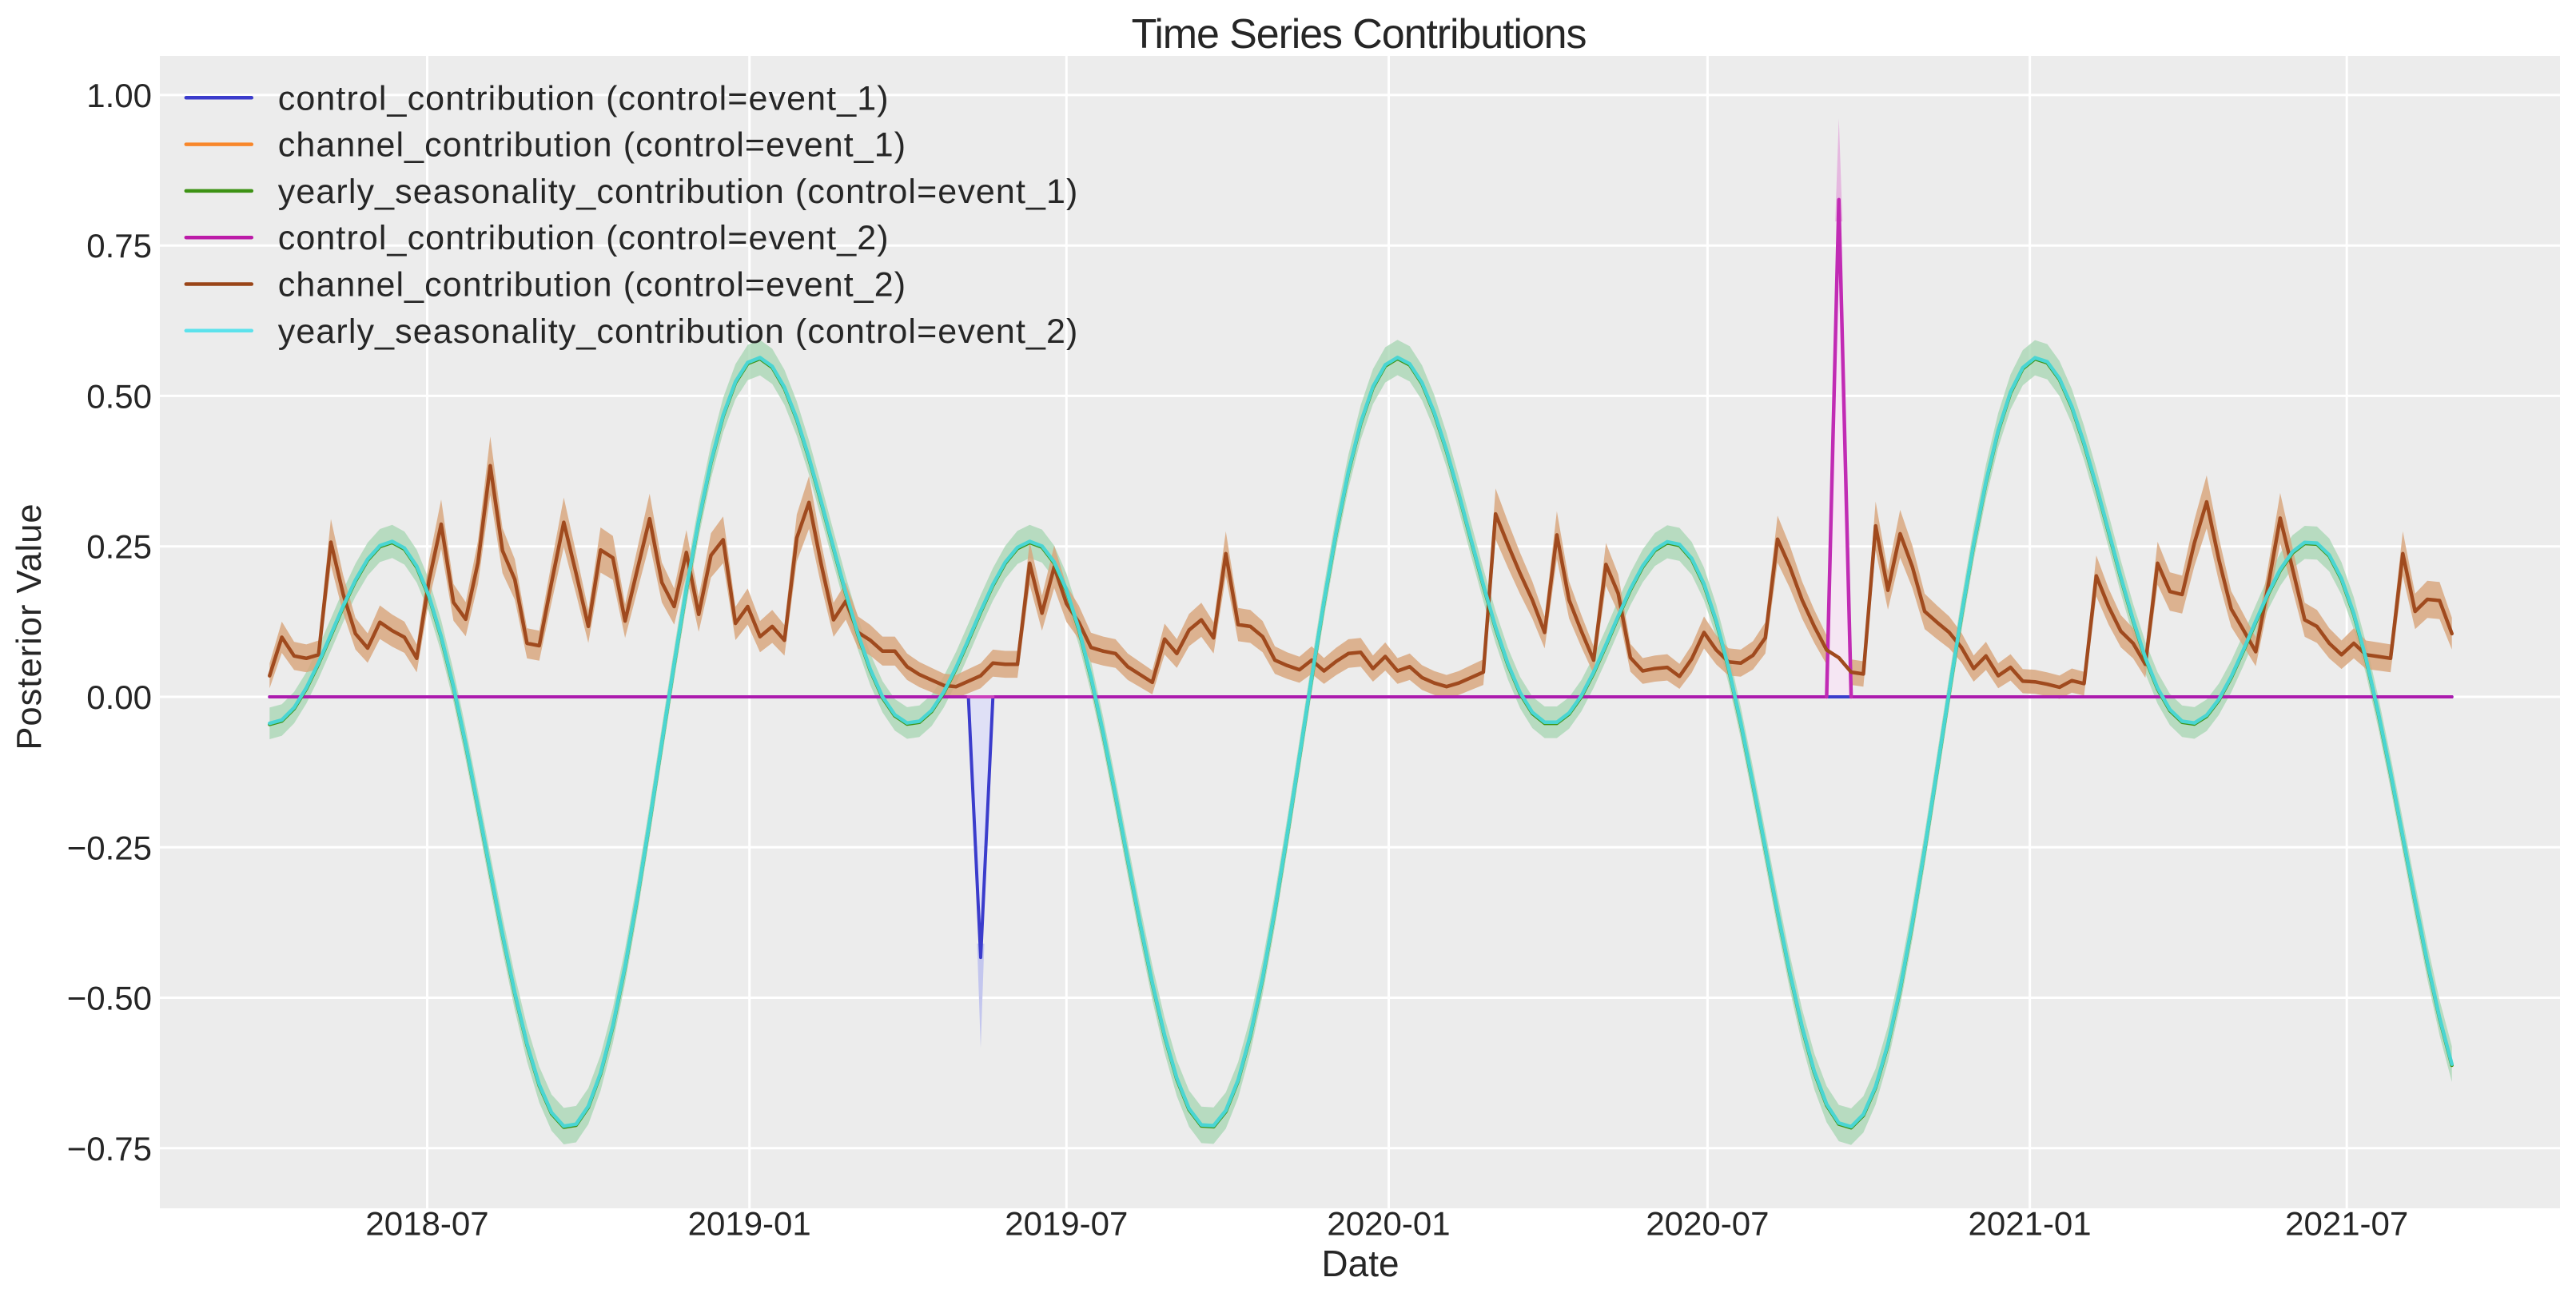  Describe the element at coordinates (1066, 1224) in the screenshot. I see `svg-text: 2019-07` at that location.